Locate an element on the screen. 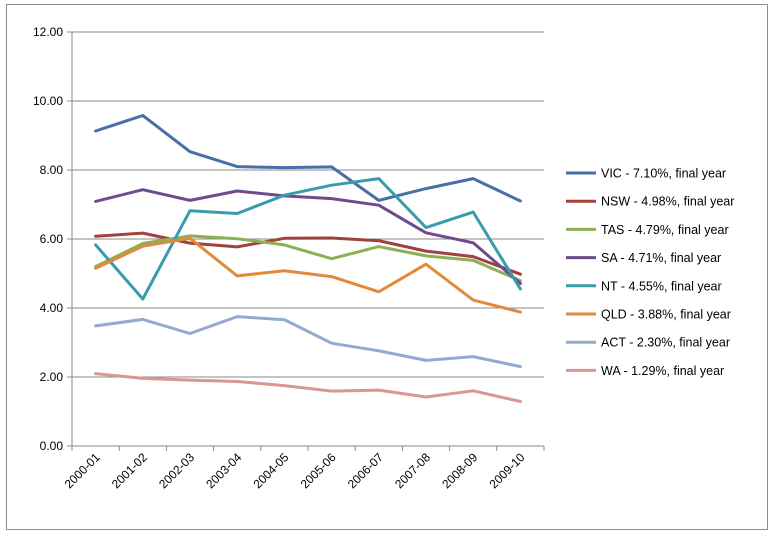  legend-label: ACT - 2.30%, final year is located at coordinates (665, 343).